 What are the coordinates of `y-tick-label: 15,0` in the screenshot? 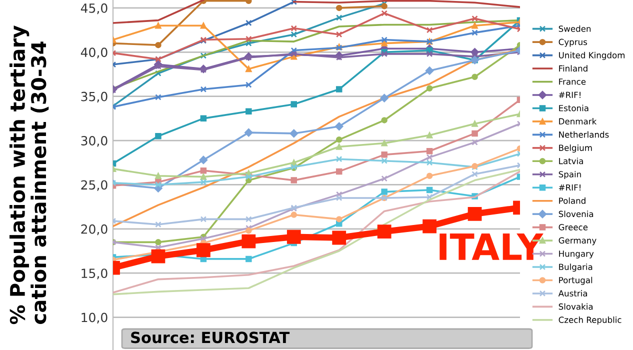 It's located at (95, 274).